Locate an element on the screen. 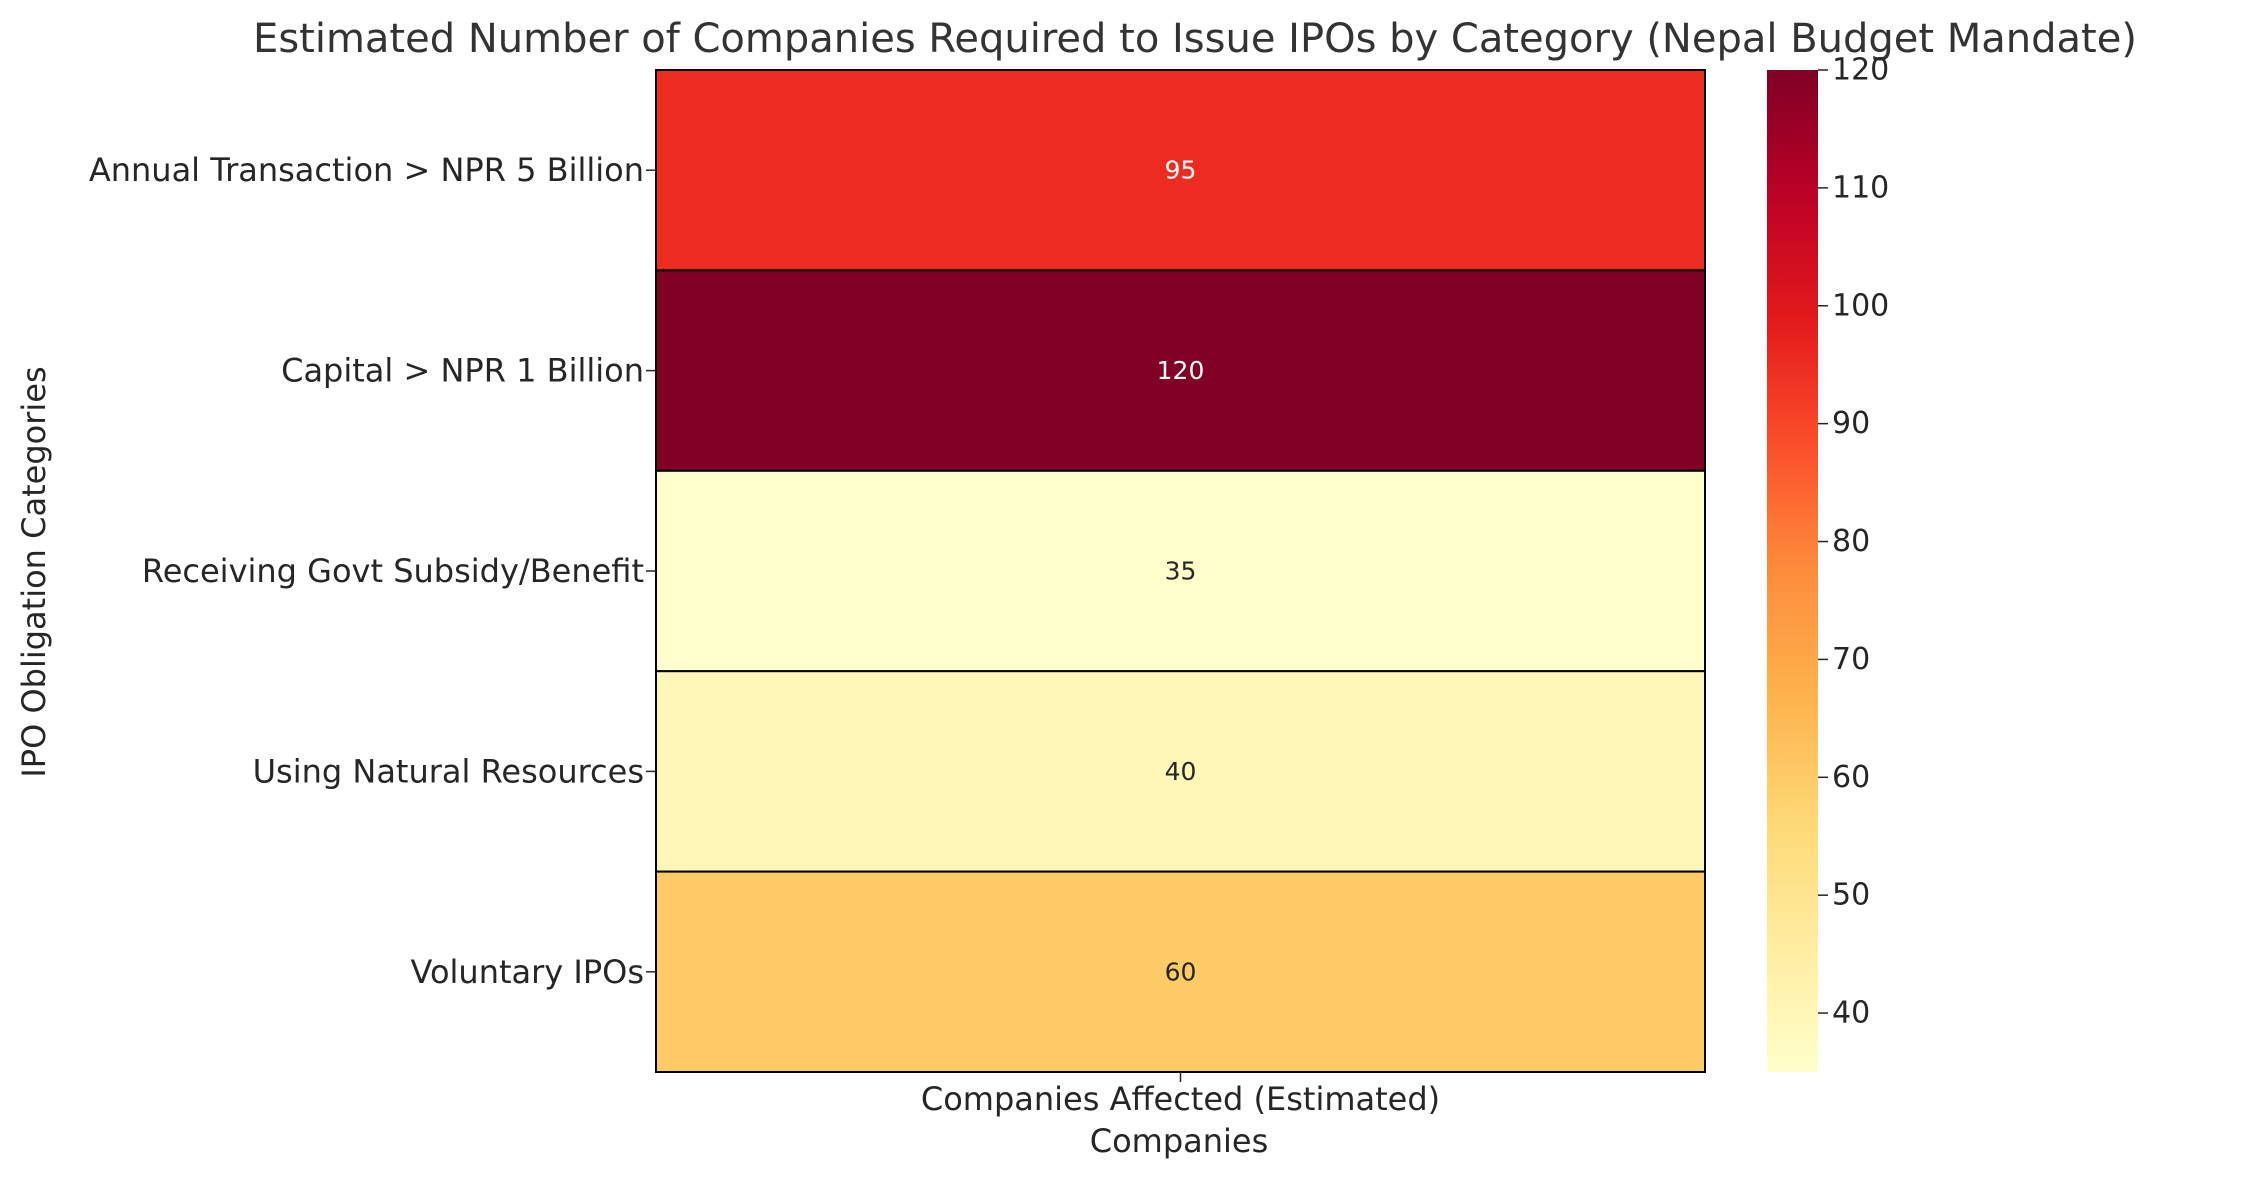 The width and height of the screenshot is (2243, 1180). colorbar-tick-label: 60 is located at coordinates (1851, 777).